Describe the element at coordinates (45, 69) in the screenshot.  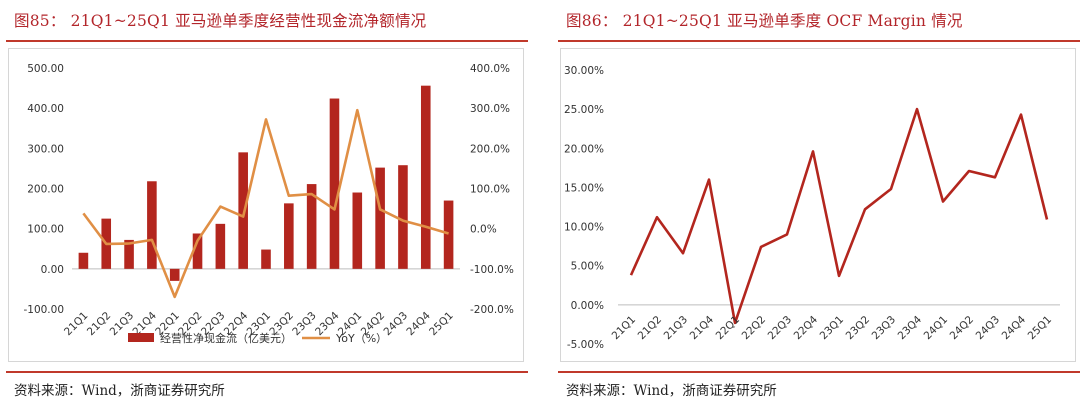
I see `left-y-tick-label: 500.00` at that location.